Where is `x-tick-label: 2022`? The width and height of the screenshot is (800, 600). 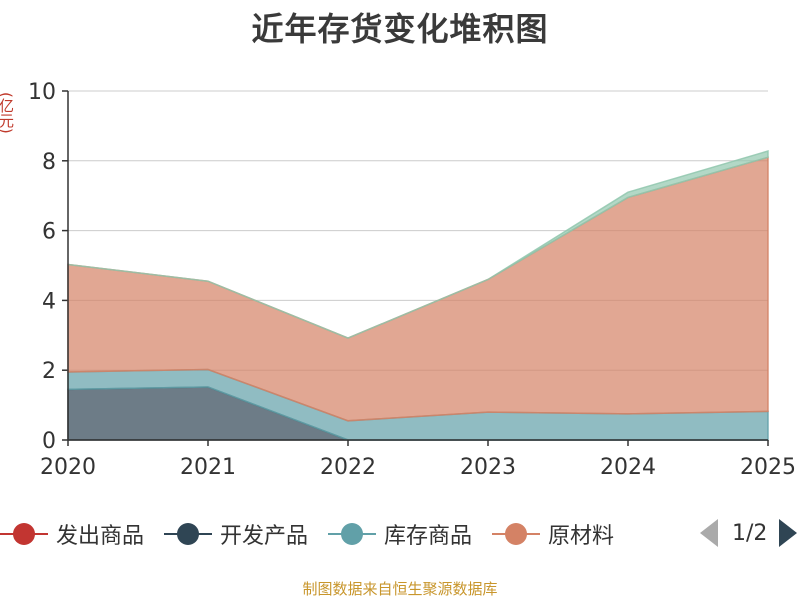
x-tick-label: 2022 is located at coordinates (348, 467).